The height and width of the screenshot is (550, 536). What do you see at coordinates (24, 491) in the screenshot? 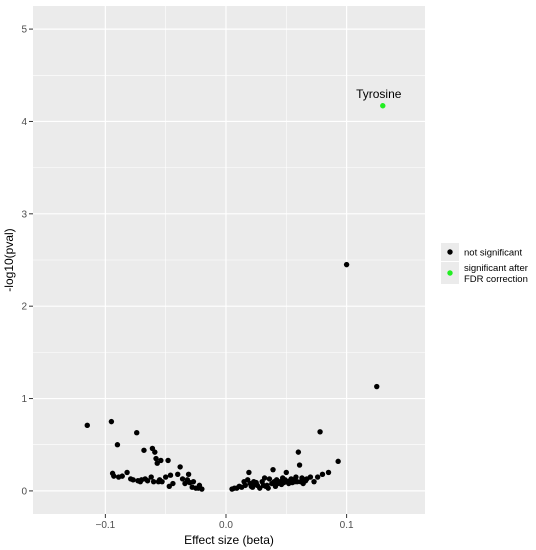
I see `y-tick-label: 0` at bounding box center [24, 491].